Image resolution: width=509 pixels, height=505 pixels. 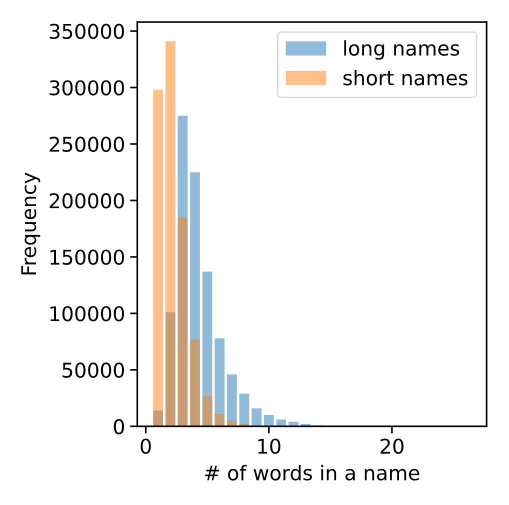 What do you see at coordinates (93, 370) in the screenshot?
I see `y-tick-label: 50000` at bounding box center [93, 370].